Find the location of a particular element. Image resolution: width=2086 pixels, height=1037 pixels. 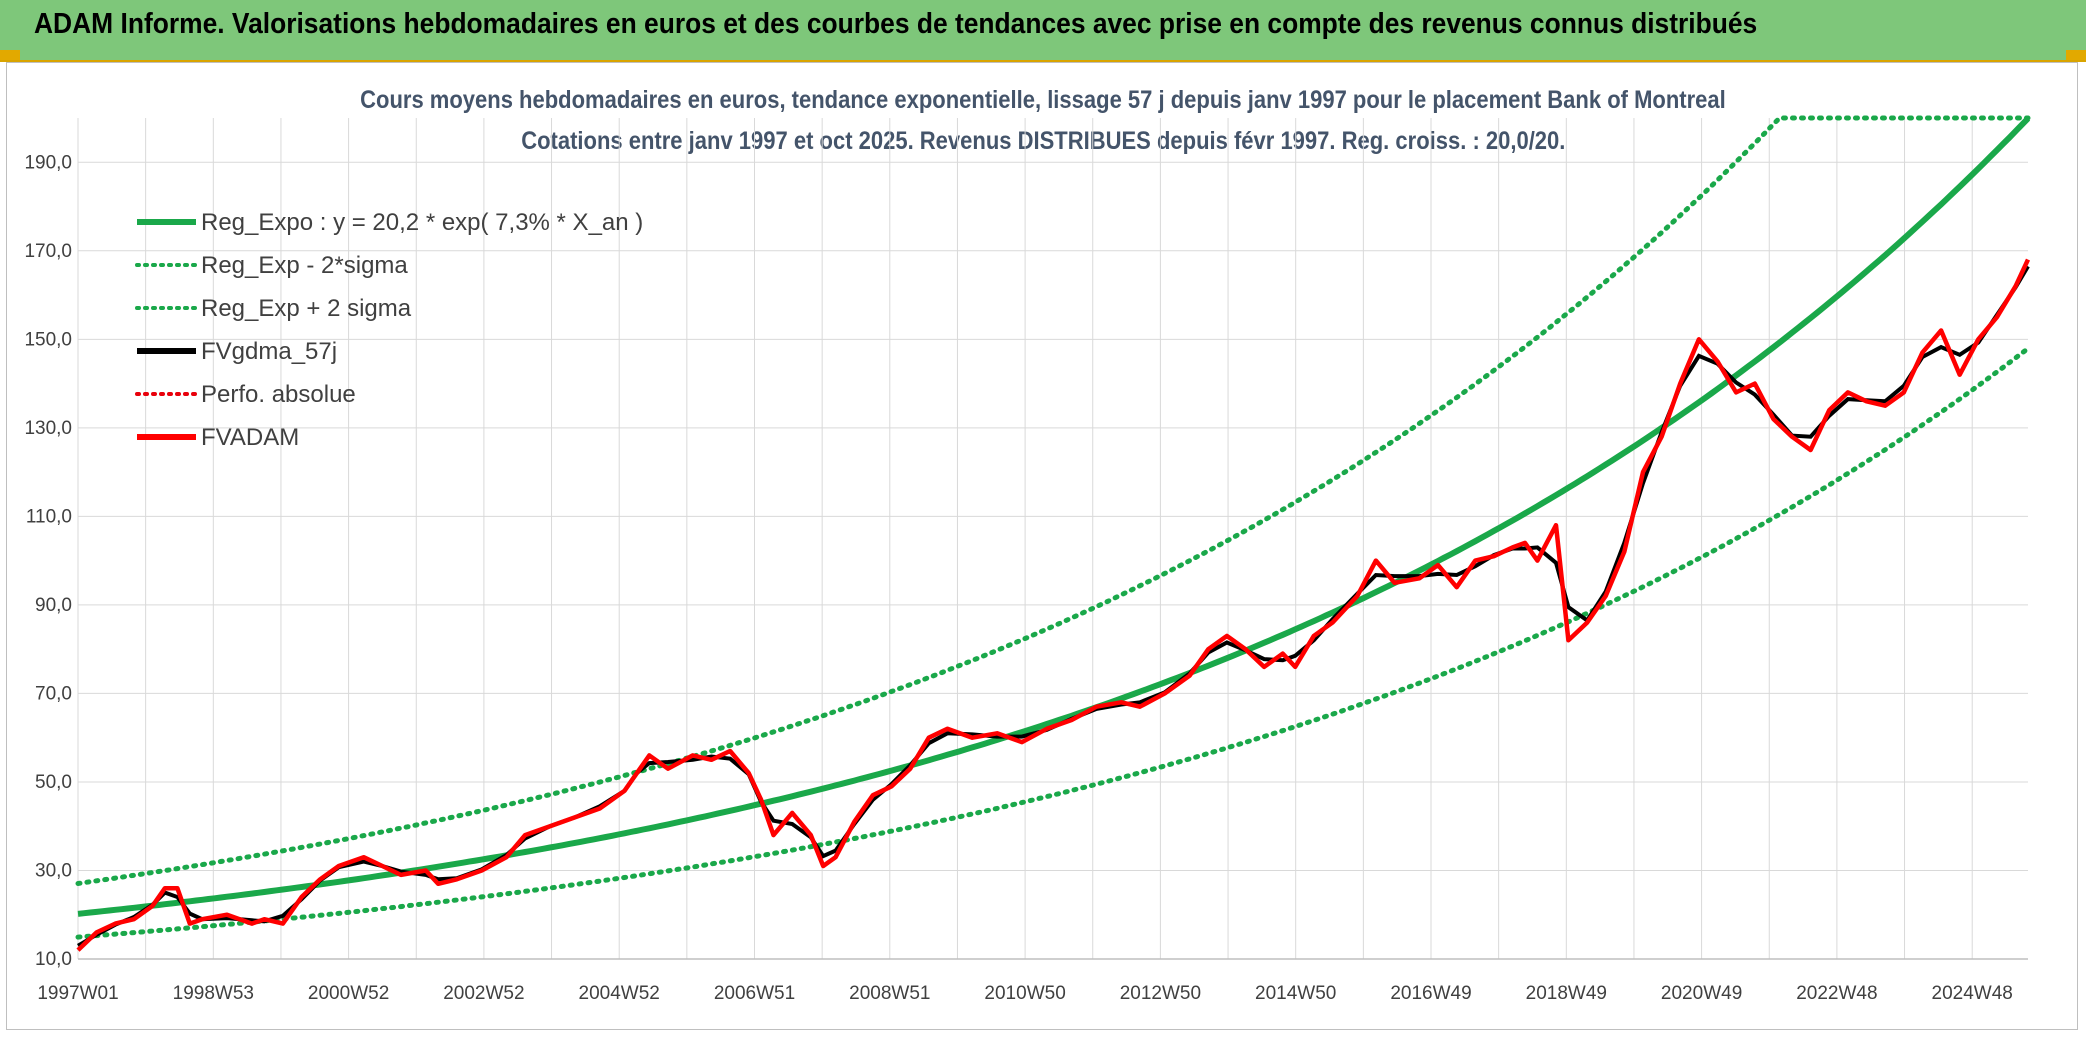

x-tick-label: 2012W50 is located at coordinates (1160, 993).